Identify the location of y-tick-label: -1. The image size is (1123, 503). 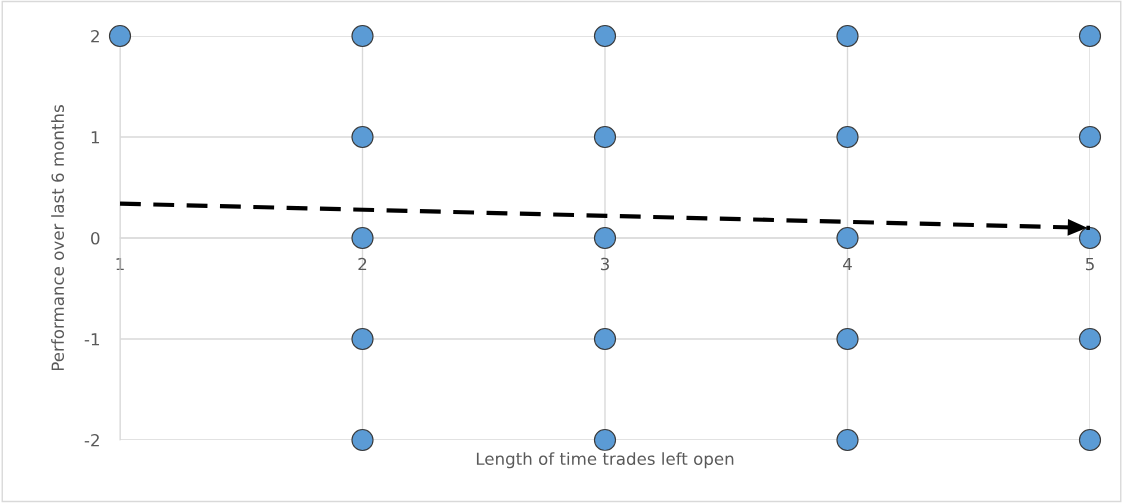
(92, 339).